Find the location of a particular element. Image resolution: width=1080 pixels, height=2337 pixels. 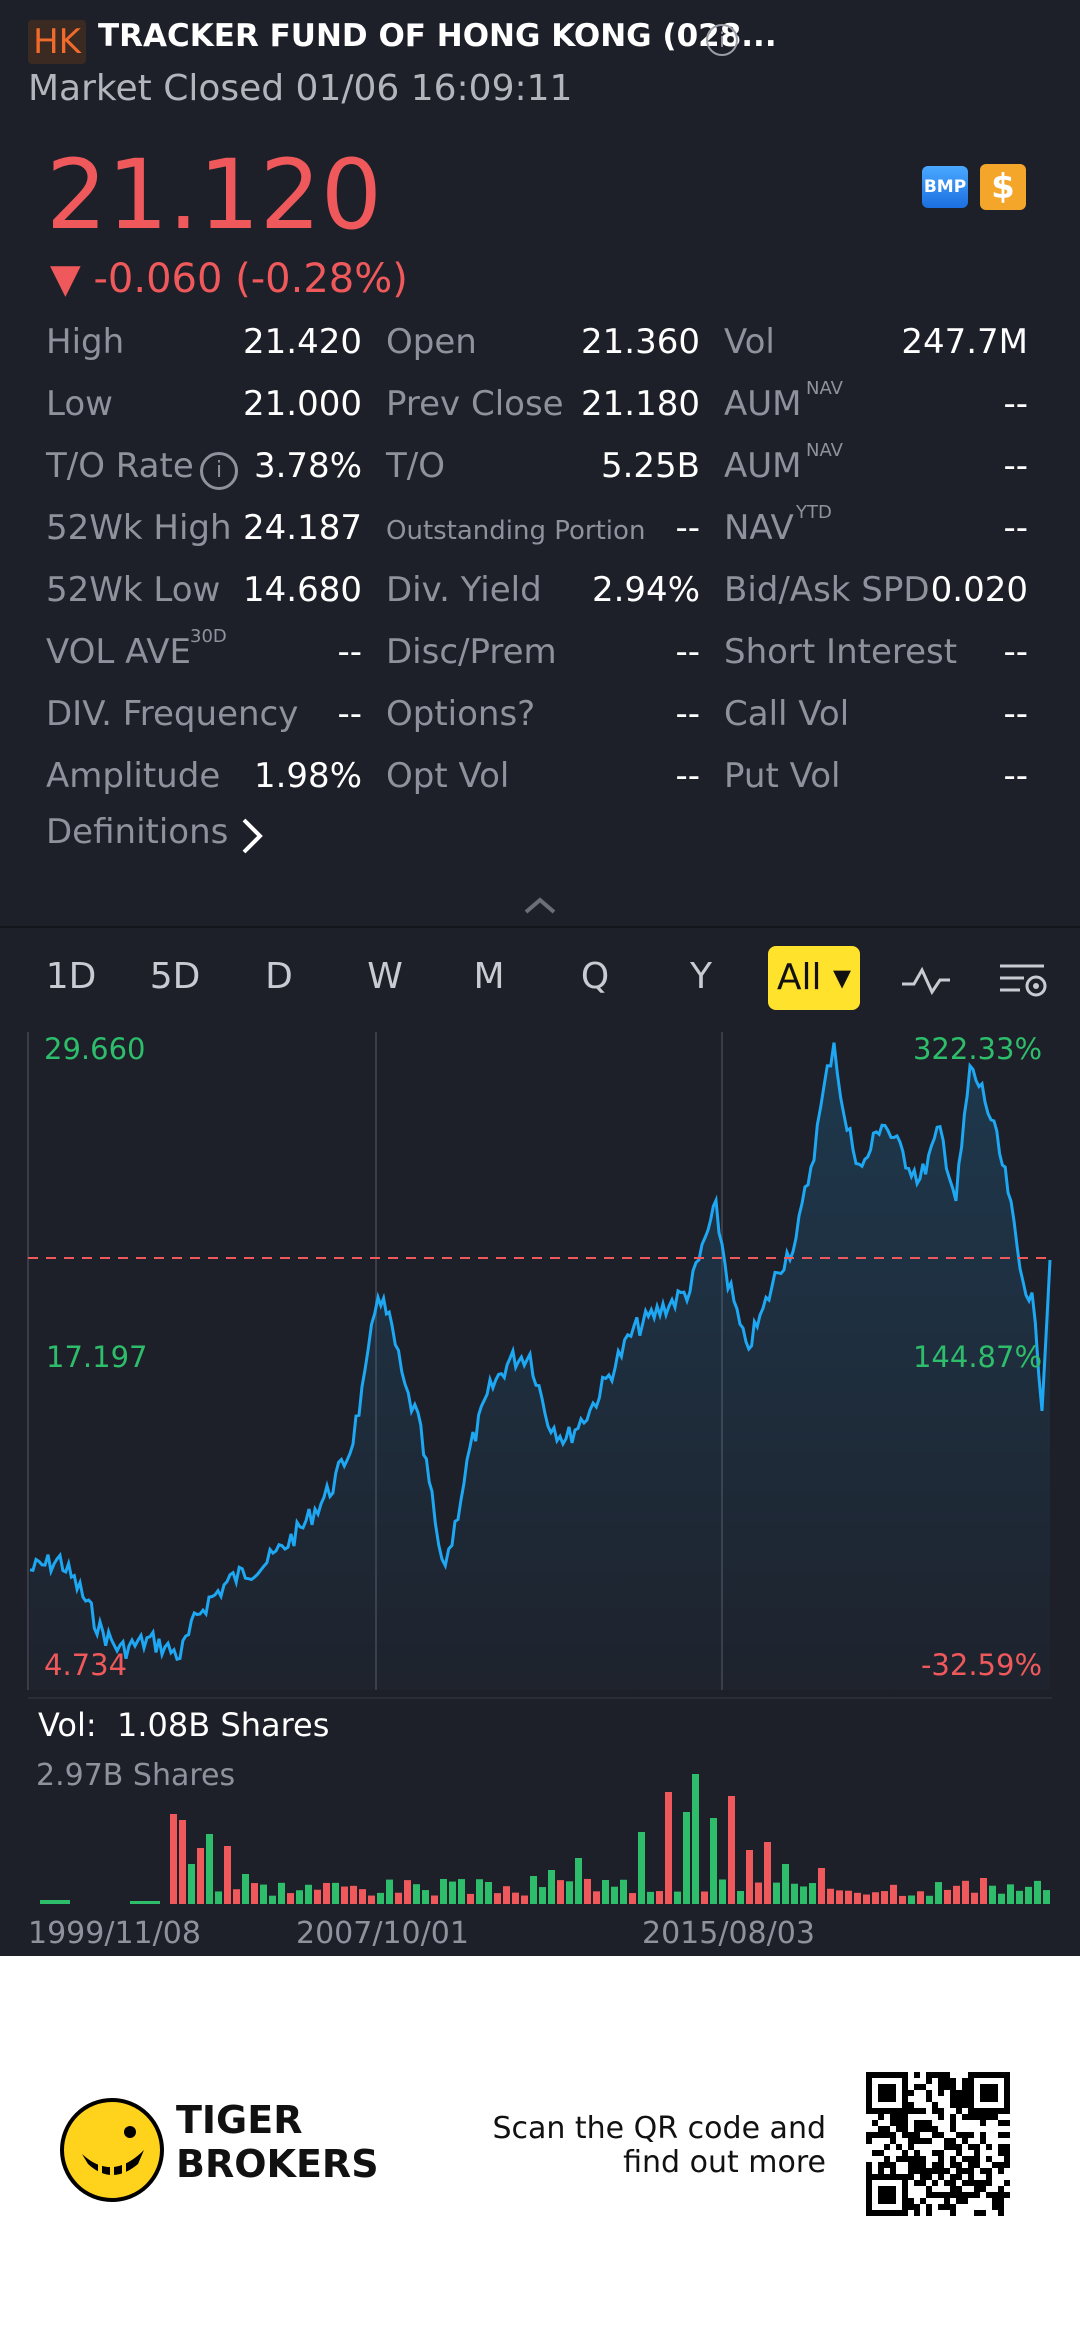

volume-max-label: 2.97B Shares is located at coordinates (136, 1775).